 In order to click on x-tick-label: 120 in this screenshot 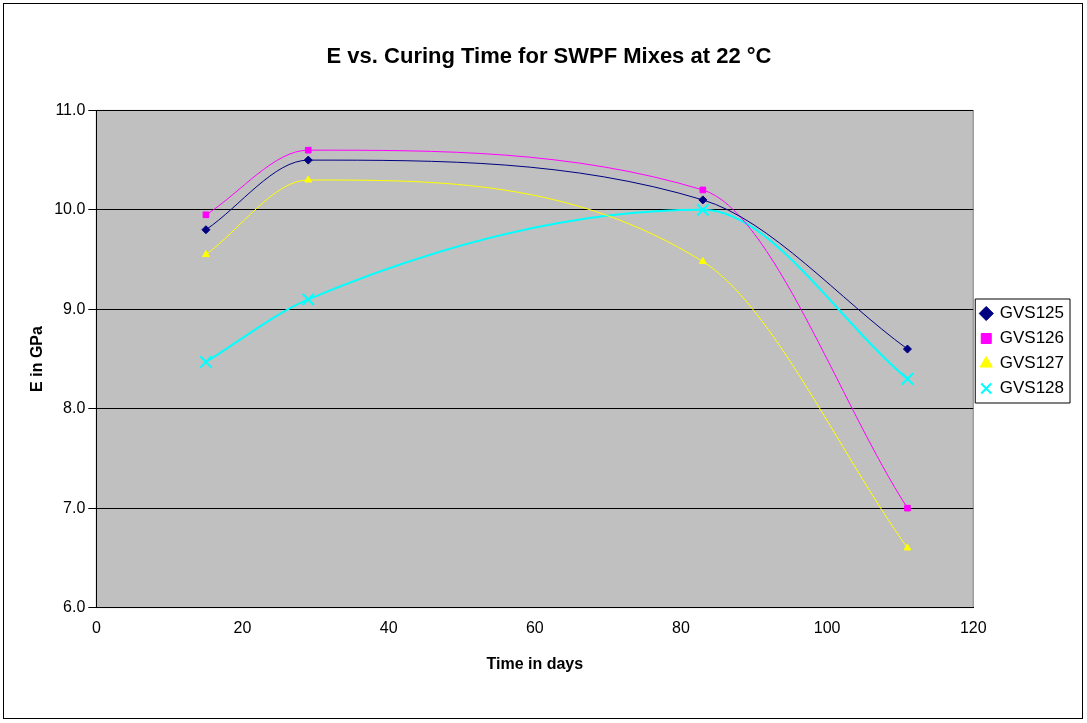, I will do `click(973, 627)`.